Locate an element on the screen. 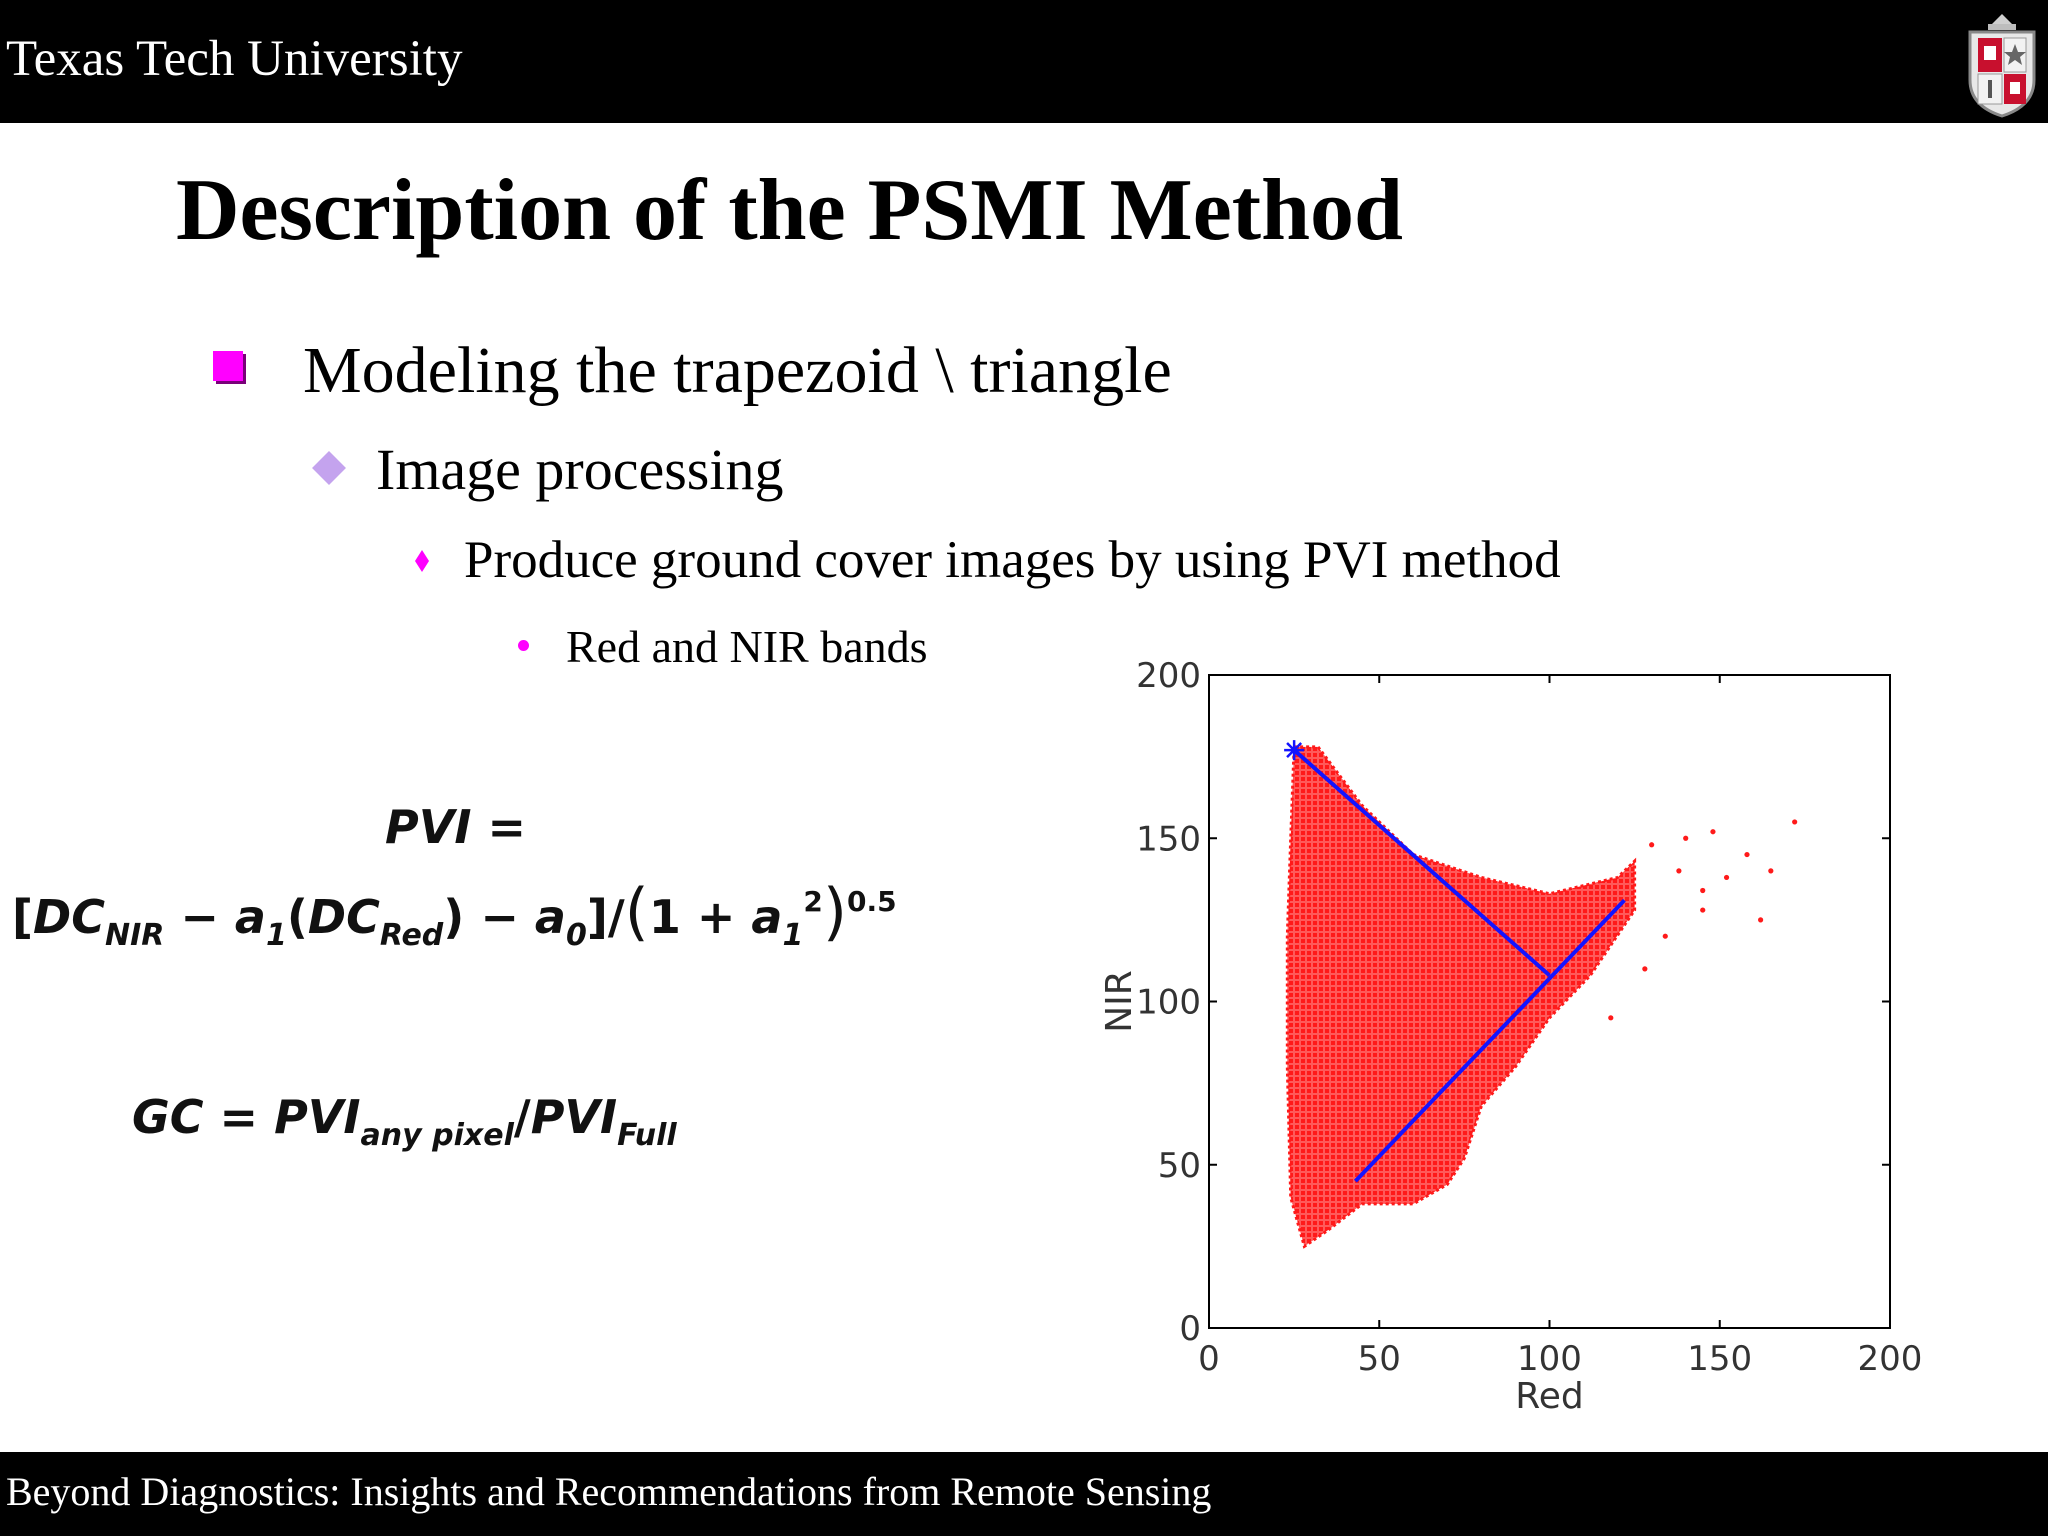  bullet-level-4-text: Red and NIR bands is located at coordinates (747, 646).